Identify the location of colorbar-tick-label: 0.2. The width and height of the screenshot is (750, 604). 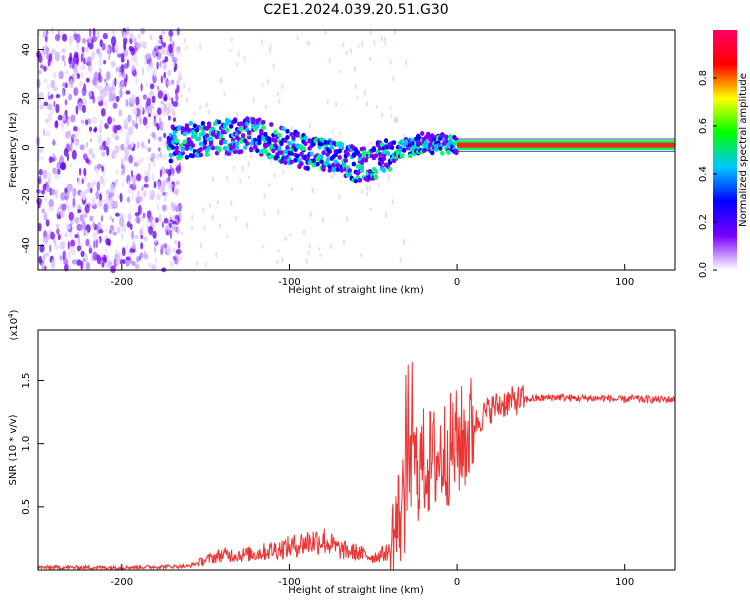
(703, 222).